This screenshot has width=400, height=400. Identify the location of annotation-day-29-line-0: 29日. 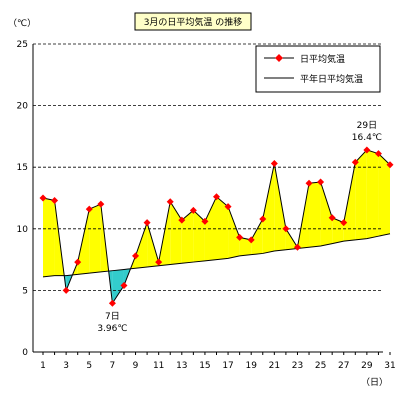
(367, 125).